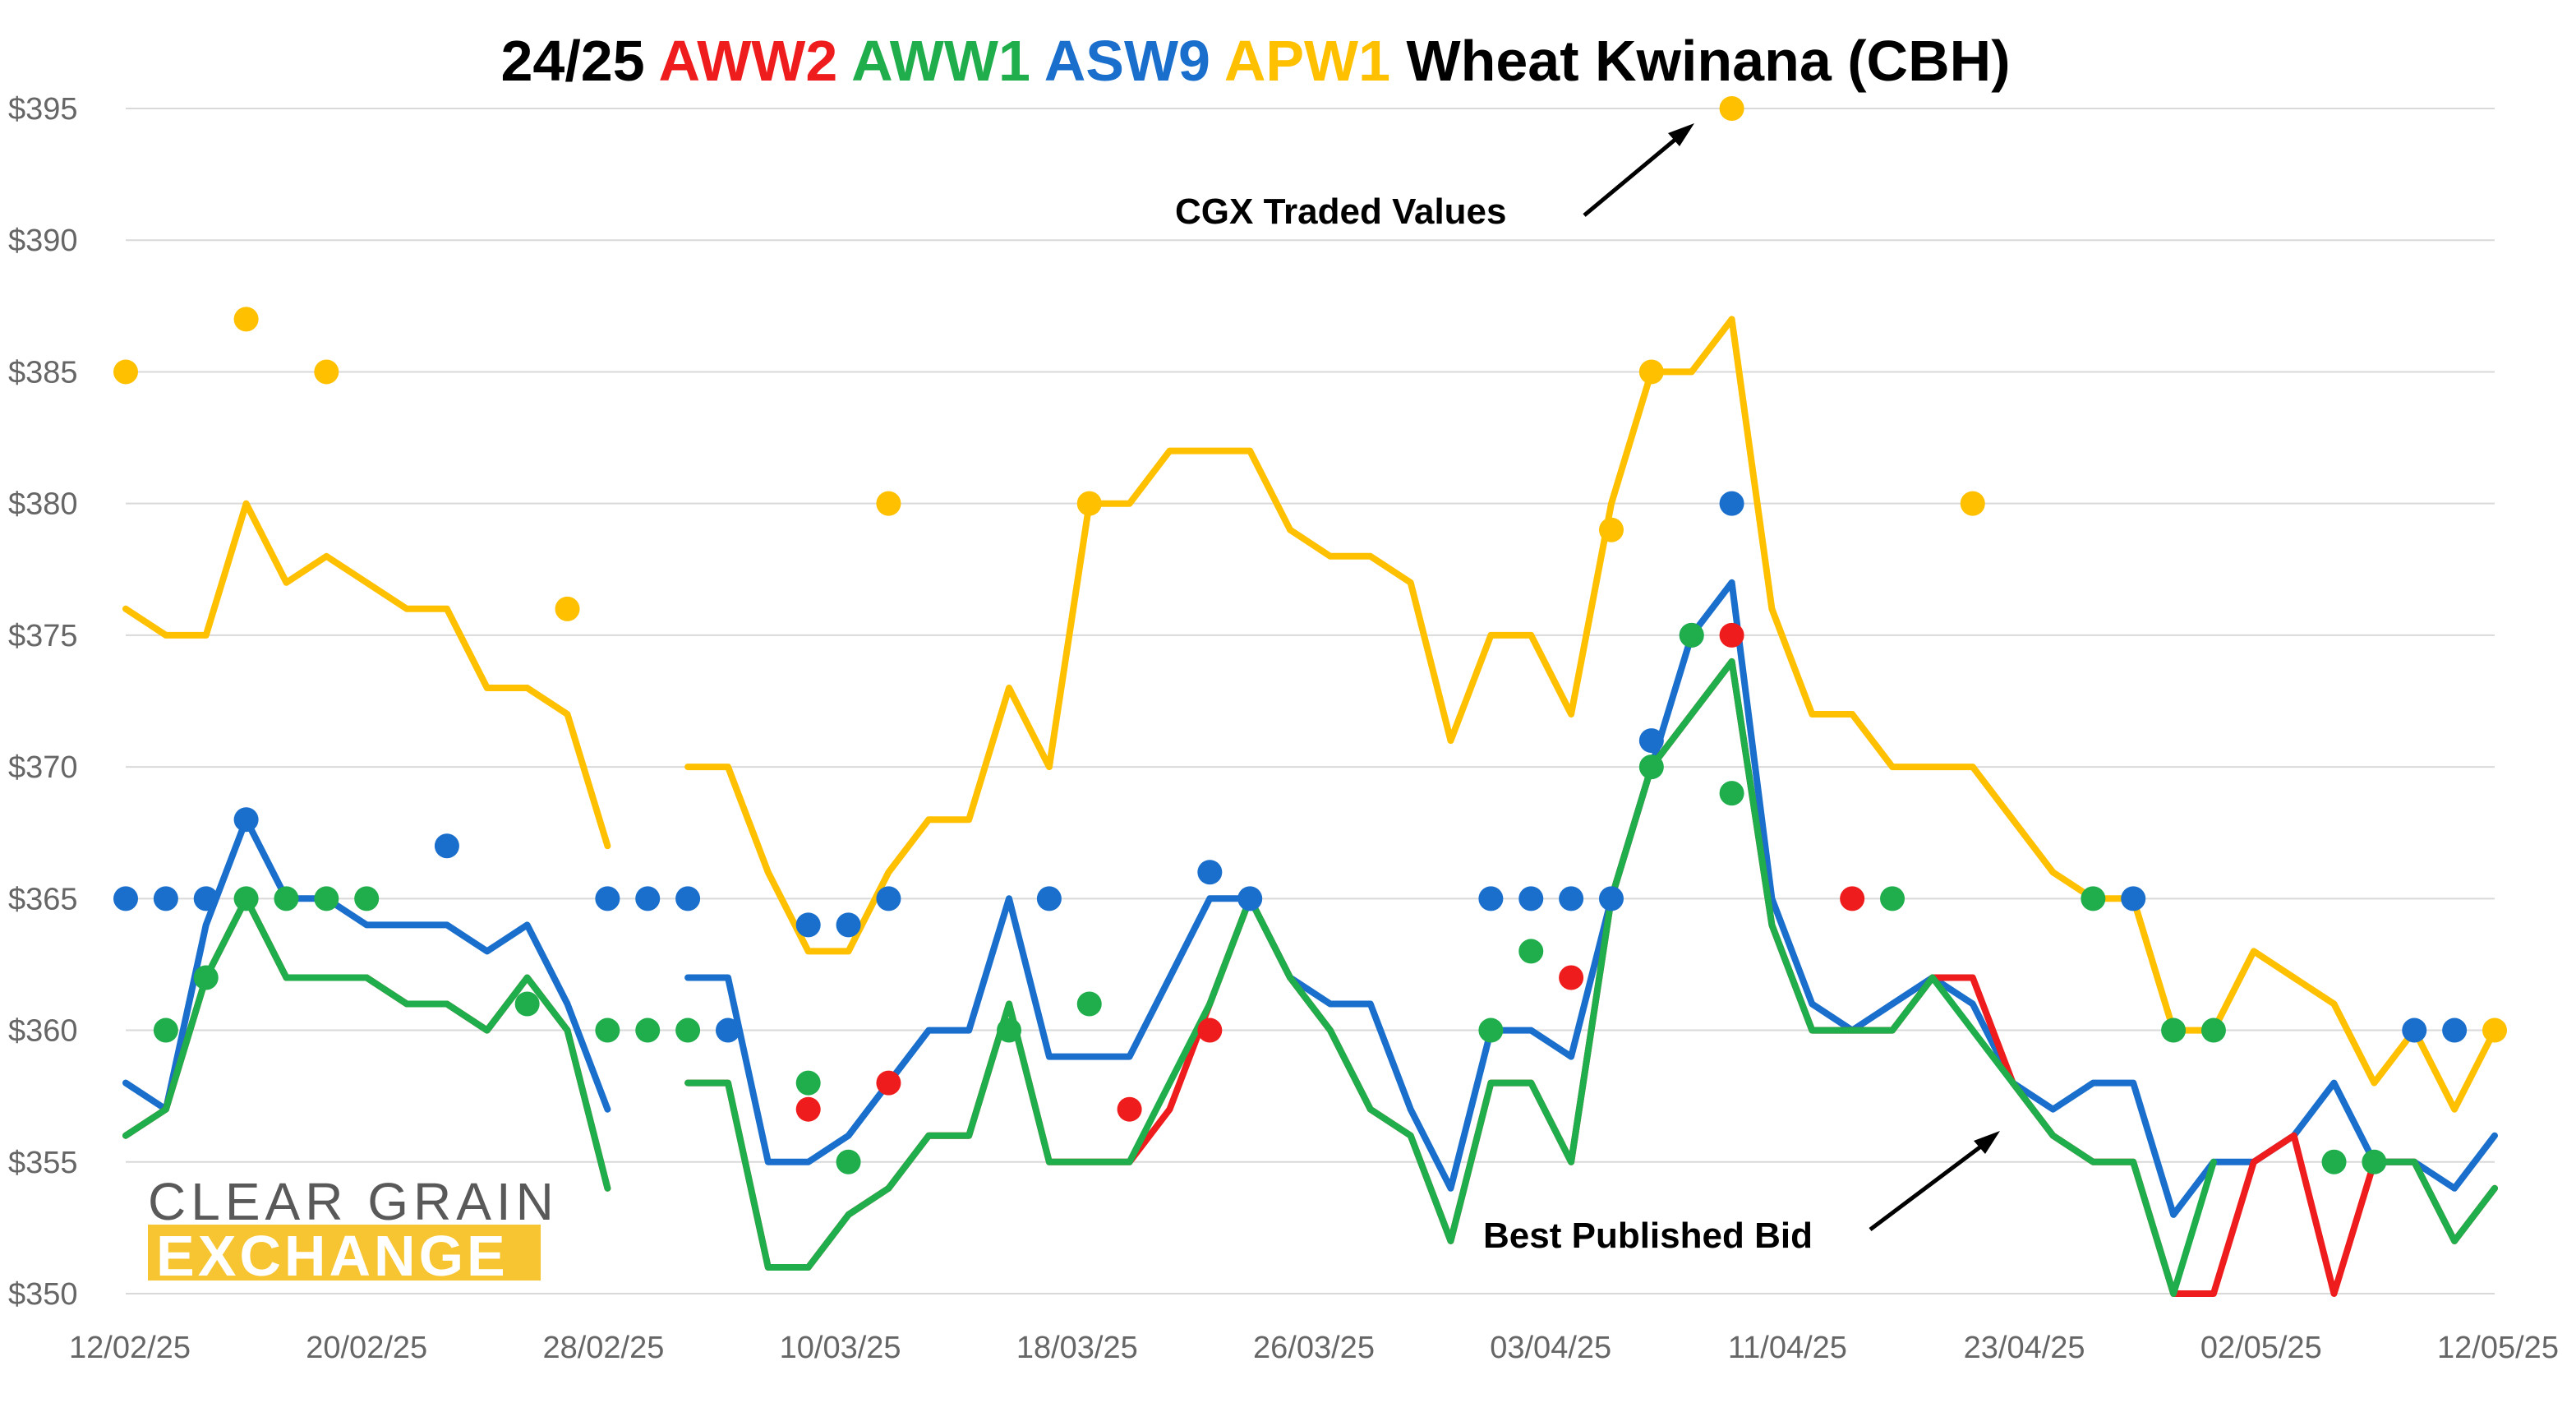 The height and width of the screenshot is (1412, 2576). Describe the element at coordinates (1700, 61) in the screenshot. I see `title-part: Wheat Kwinana (CBH)` at that location.